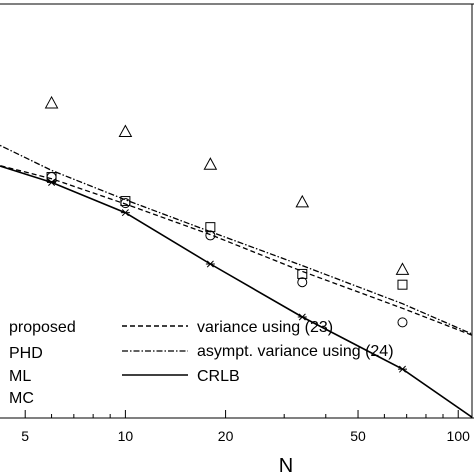 This screenshot has height=474, width=474. What do you see at coordinates (265, 327) in the screenshot?
I see `legend-label-variance-23: variance using (23)` at bounding box center [265, 327].